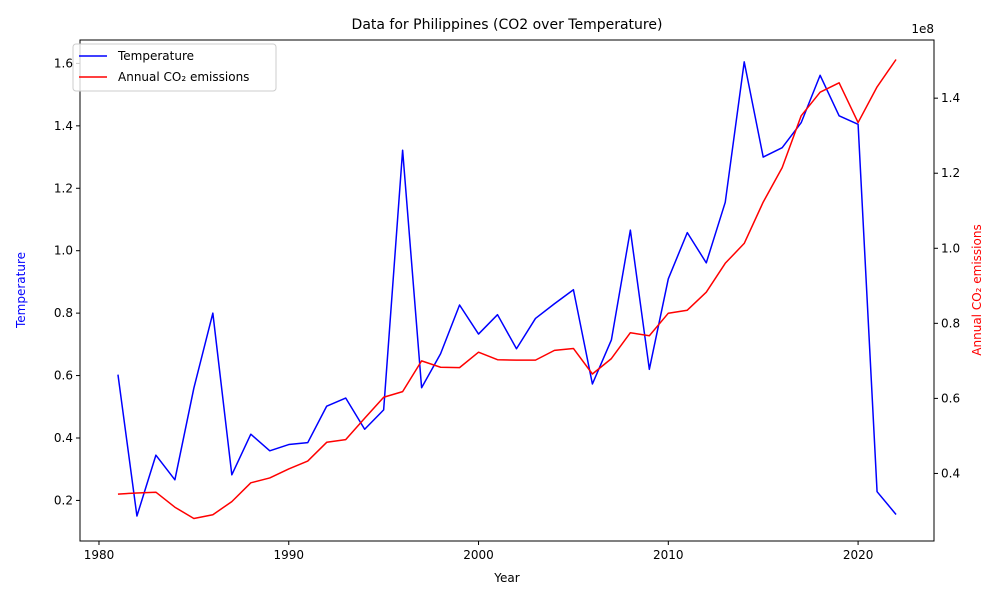  I want to click on legend-co2-label: Annual CO₂ emissions, so click(183, 77).